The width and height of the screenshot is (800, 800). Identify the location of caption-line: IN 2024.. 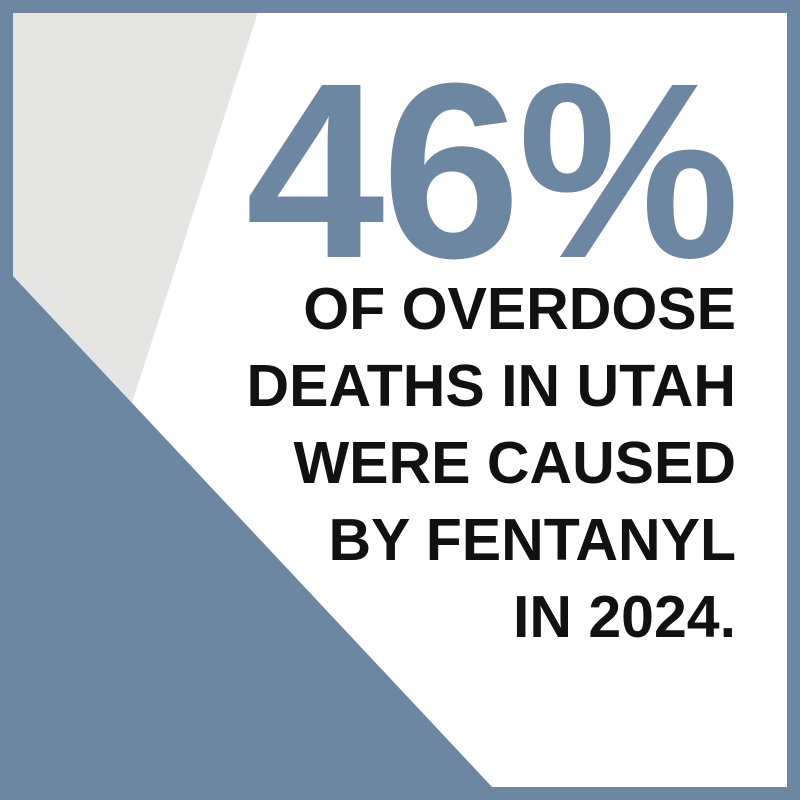
(624, 617).